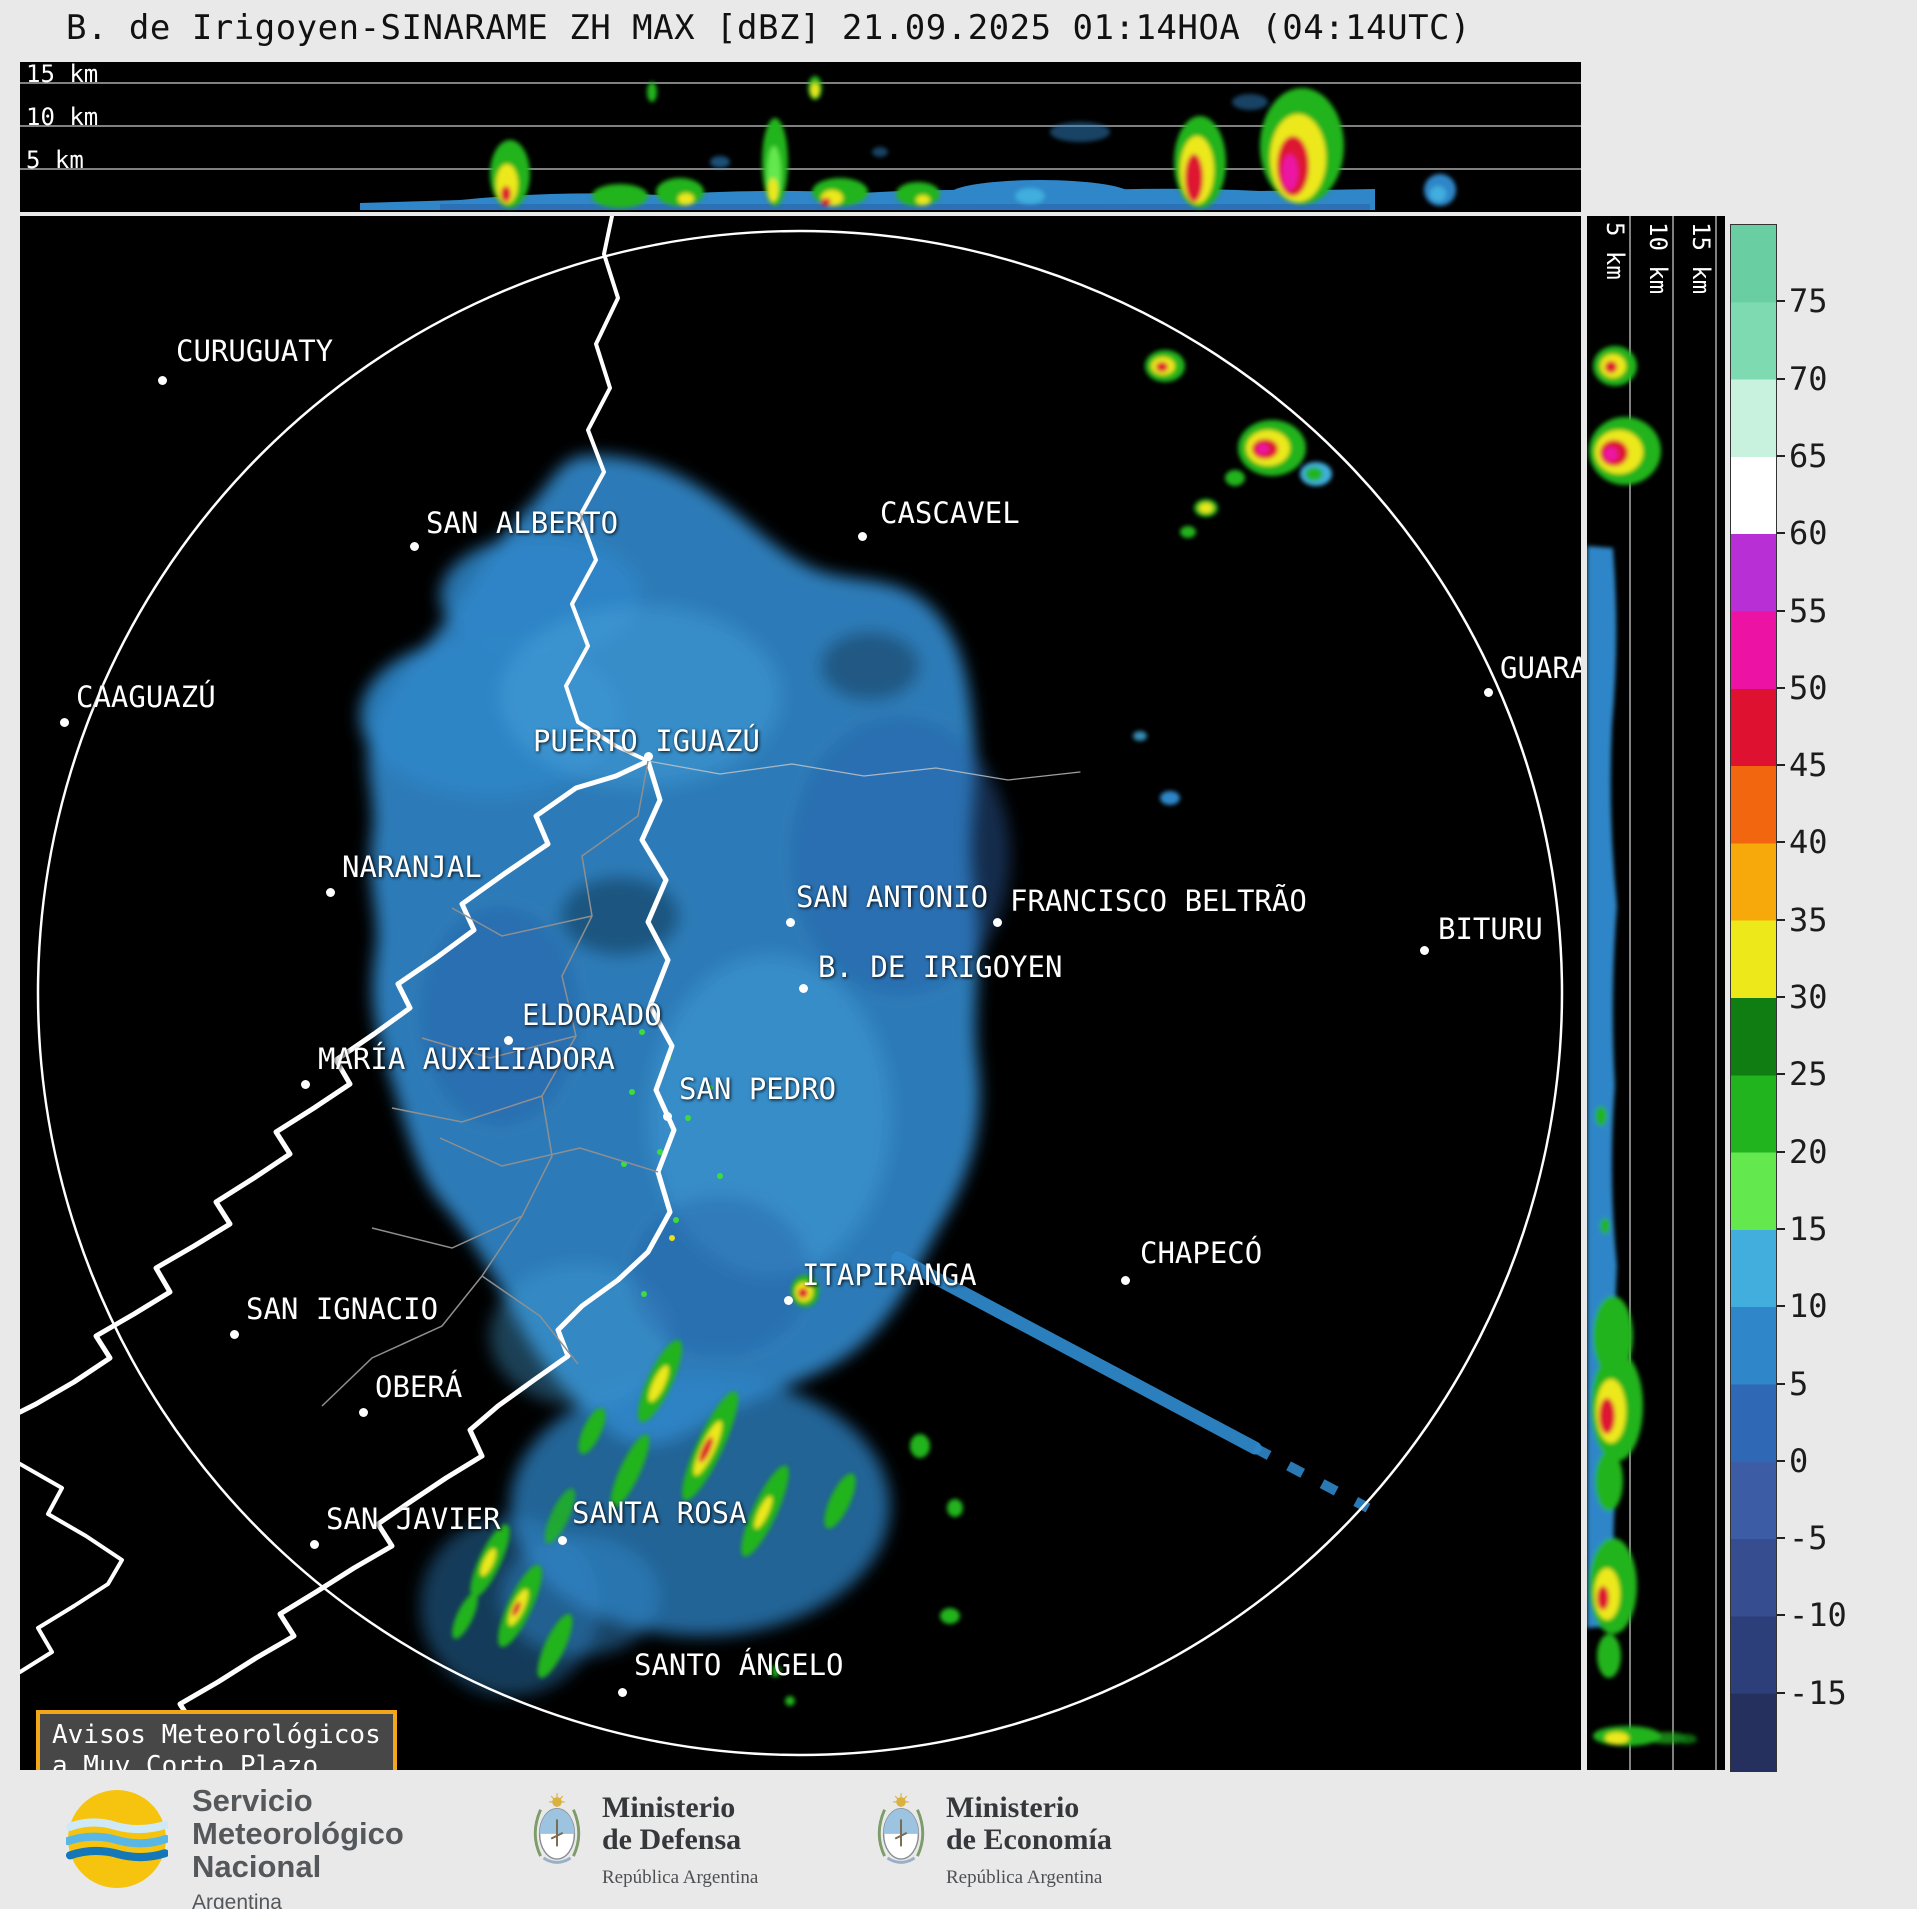 The width and height of the screenshot is (1917, 1909). I want to click on yz-cross-section-panel: 5 km 10 km 15 km, so click(1656, 993).